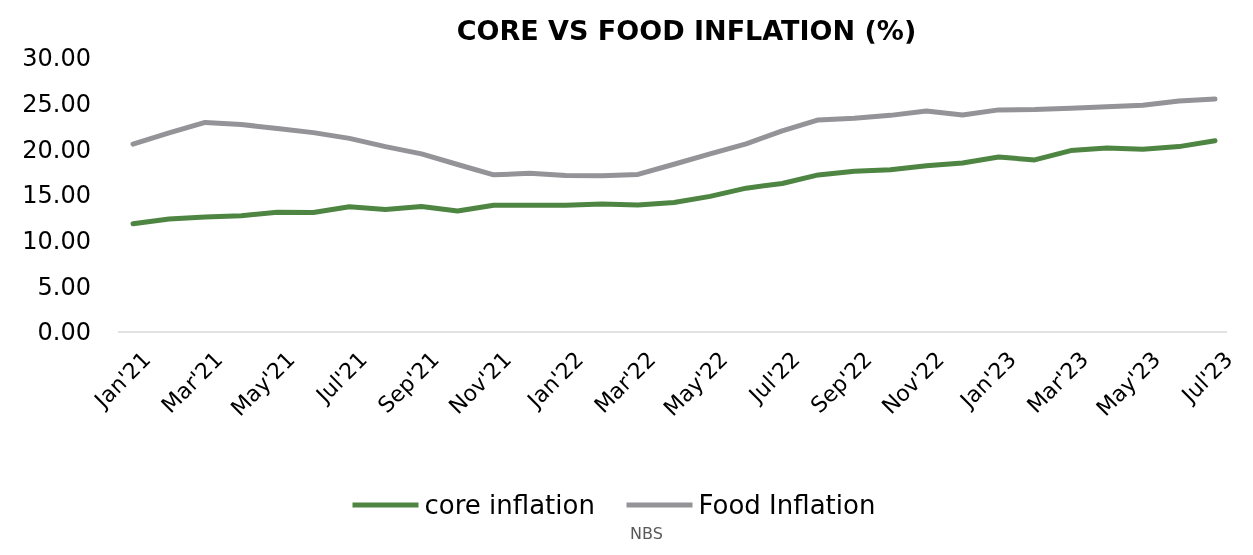  I want to click on y-tick-label: 0.00, so click(64, 332).